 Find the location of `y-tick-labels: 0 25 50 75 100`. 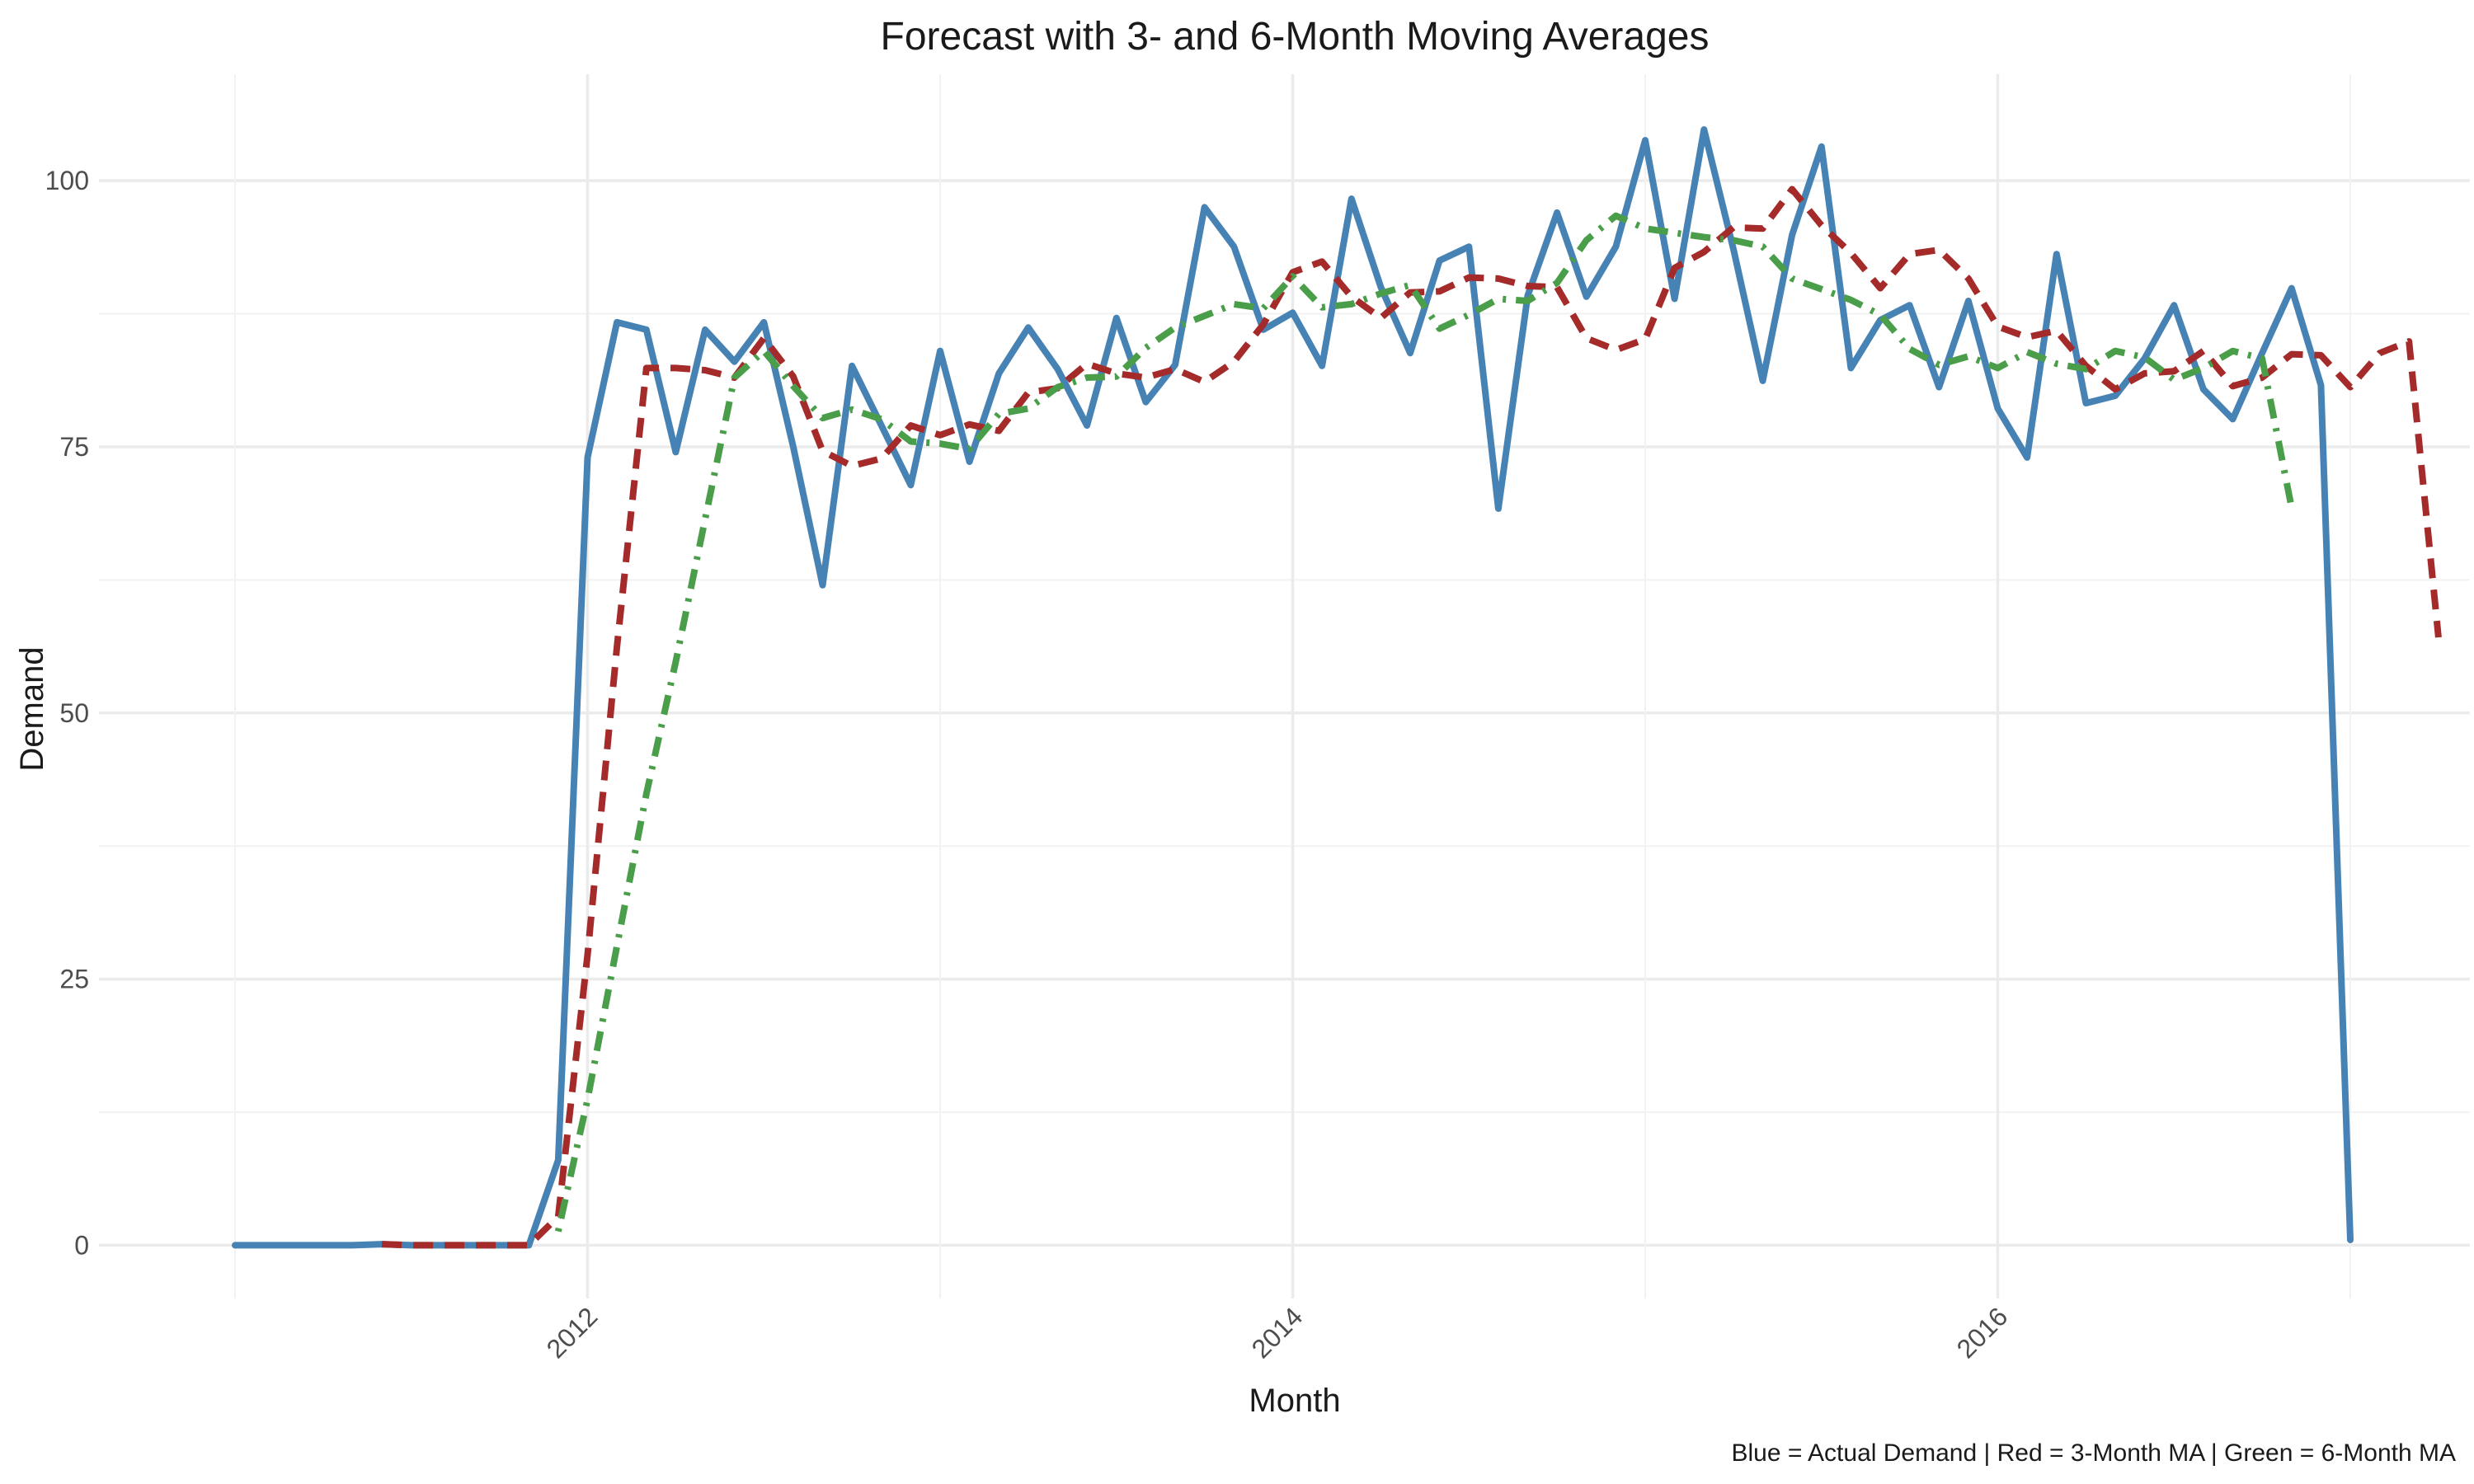

y-tick-labels: 0 25 50 75 100 is located at coordinates (67, 713).